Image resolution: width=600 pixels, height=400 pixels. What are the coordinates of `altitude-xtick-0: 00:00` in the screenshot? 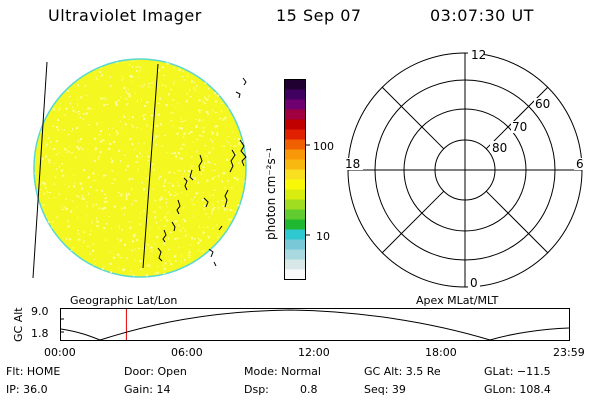 It's located at (60, 352).